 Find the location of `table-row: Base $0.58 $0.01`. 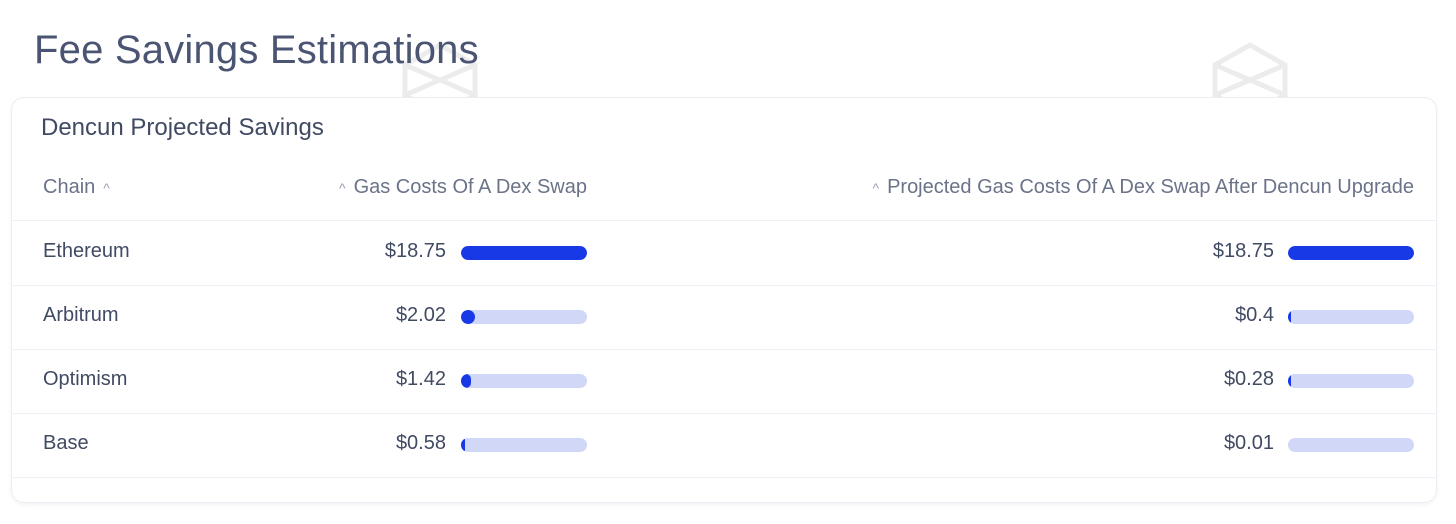

table-row: Base $0.58 $0.01 is located at coordinates (724, 445).